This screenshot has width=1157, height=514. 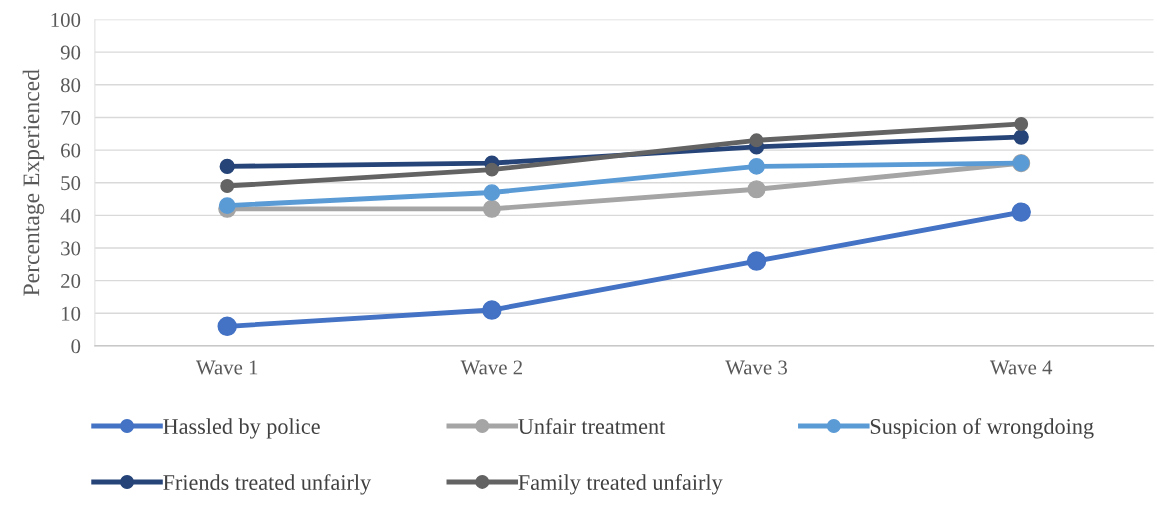 What do you see at coordinates (982, 428) in the screenshot?
I see `legend-label: Suspicion of wrongdoing` at bounding box center [982, 428].